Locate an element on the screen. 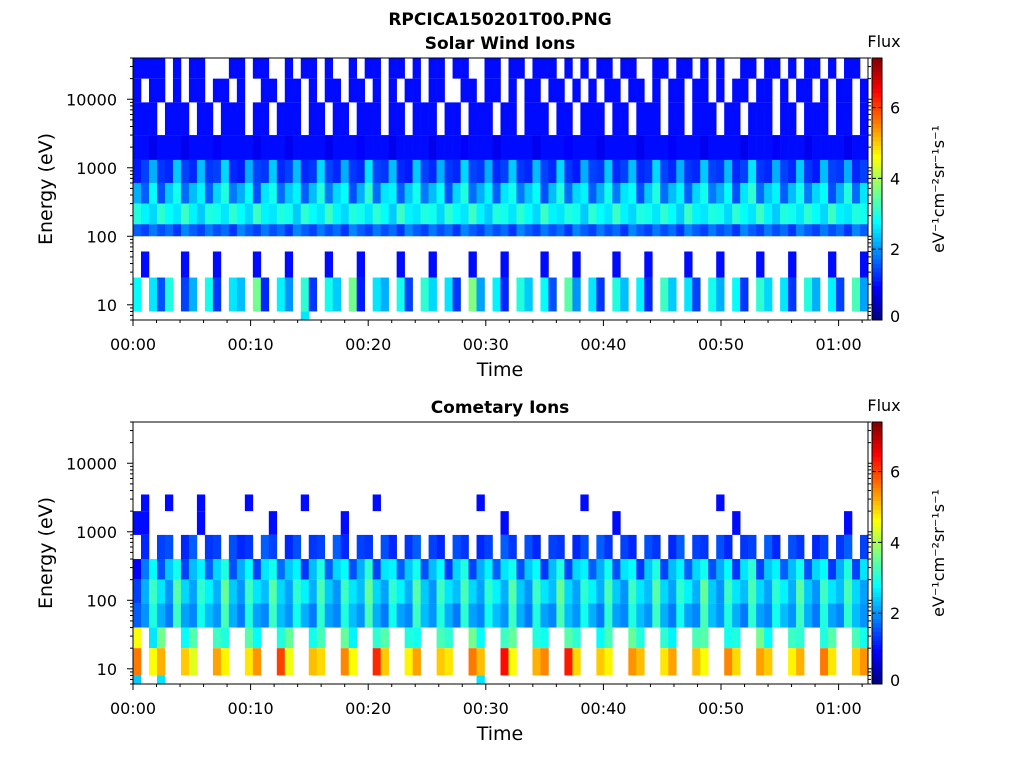 The width and height of the screenshot is (1024, 768). panel-title-solar-wind: Solar Wind Ions is located at coordinates (500, 44).